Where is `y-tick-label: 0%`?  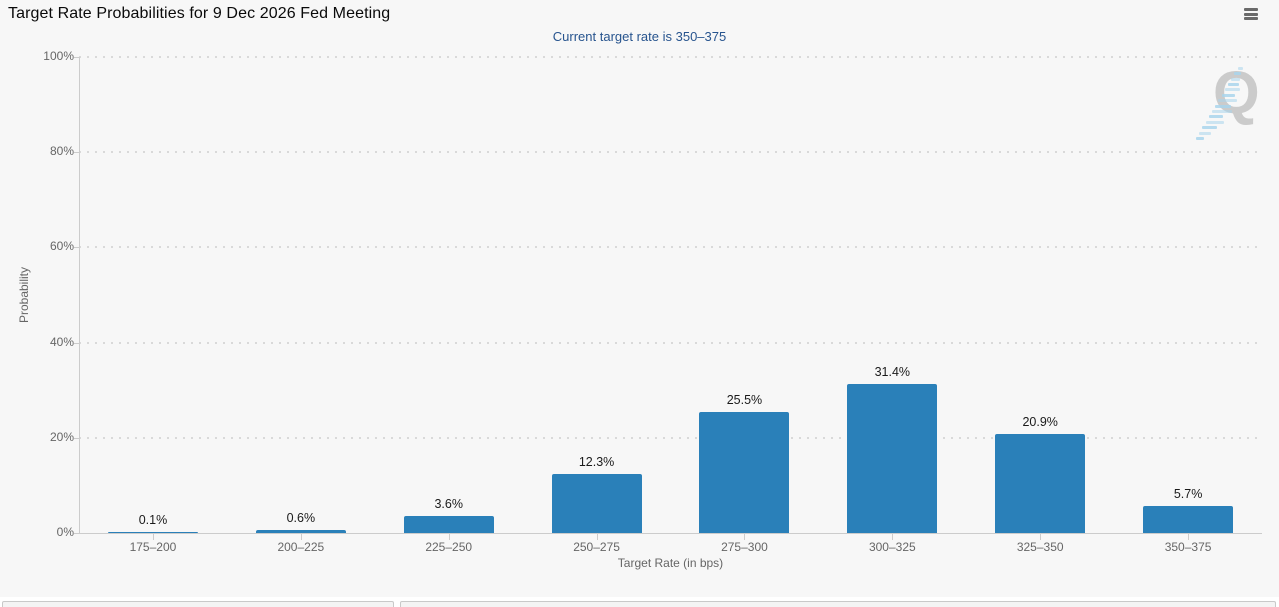 y-tick-label: 0% is located at coordinates (65, 532).